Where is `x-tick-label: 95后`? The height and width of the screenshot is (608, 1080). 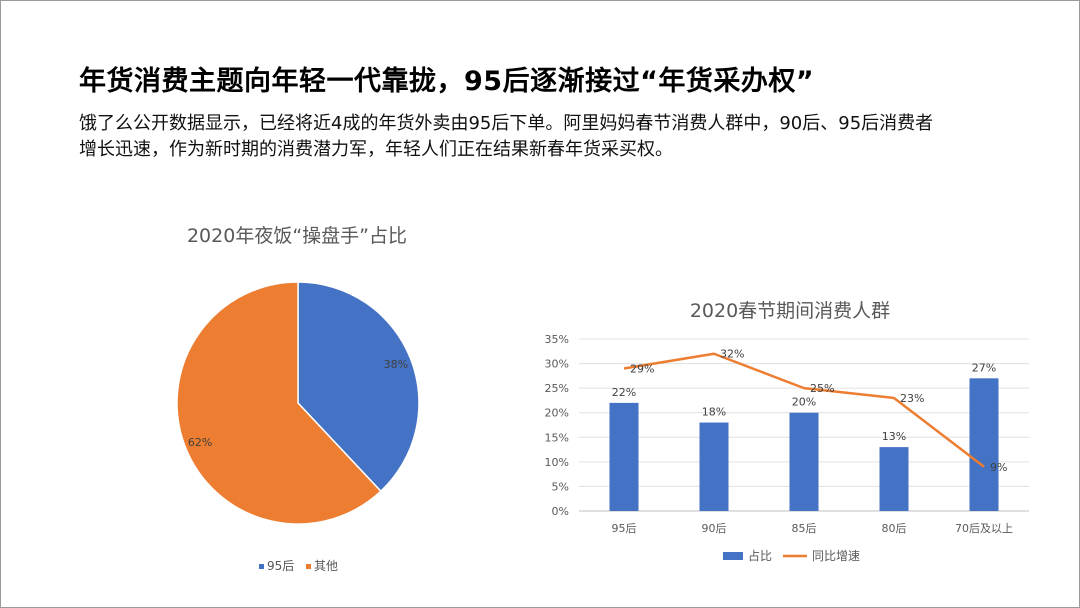 x-tick-label: 95后 is located at coordinates (624, 528).